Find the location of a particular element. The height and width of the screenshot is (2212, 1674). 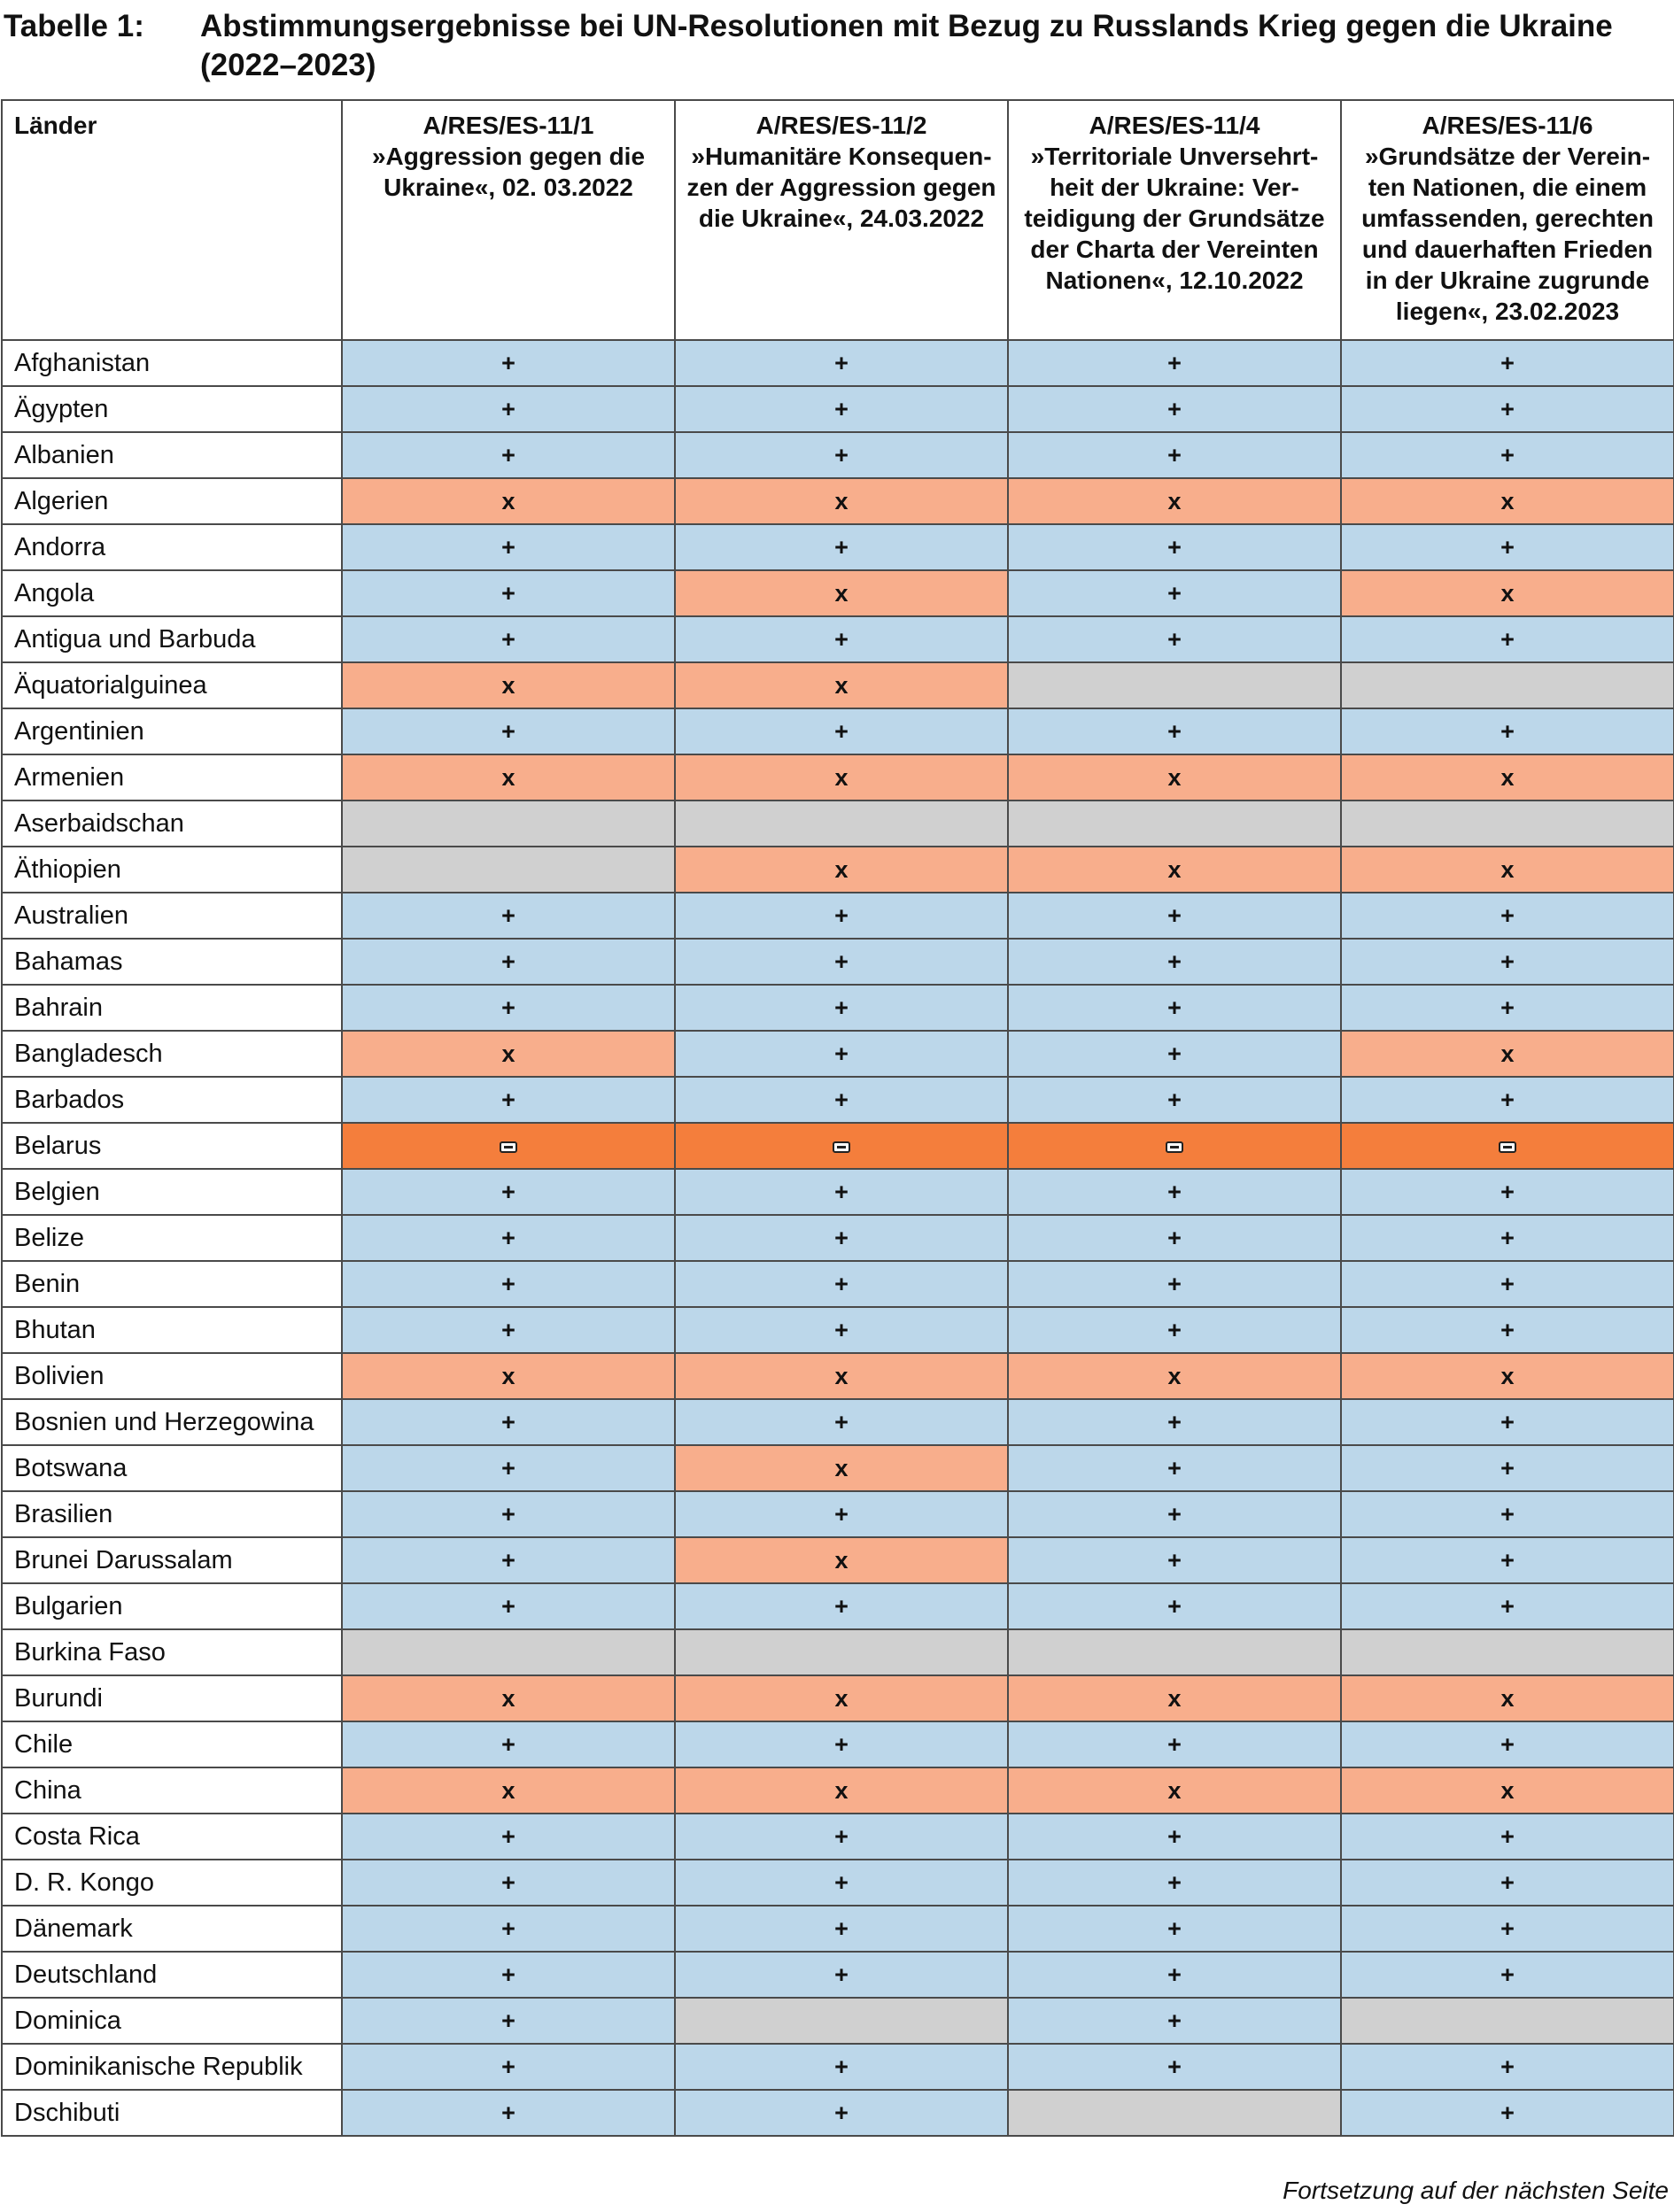

resolution-header-line: Nationen«, 12.10.2022 is located at coordinates (1174, 280).